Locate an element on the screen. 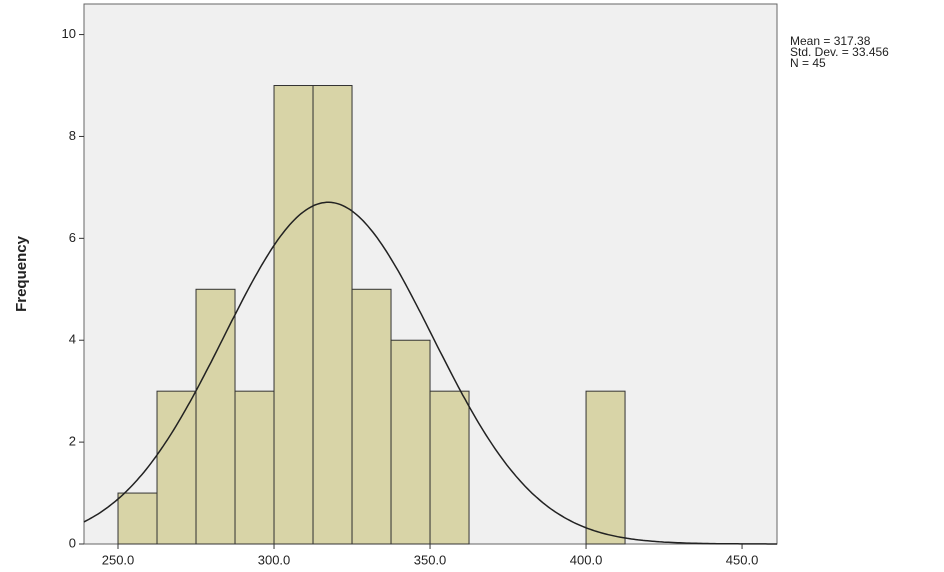 The image size is (944, 572). y-tick-label: 0 is located at coordinates (72, 542).